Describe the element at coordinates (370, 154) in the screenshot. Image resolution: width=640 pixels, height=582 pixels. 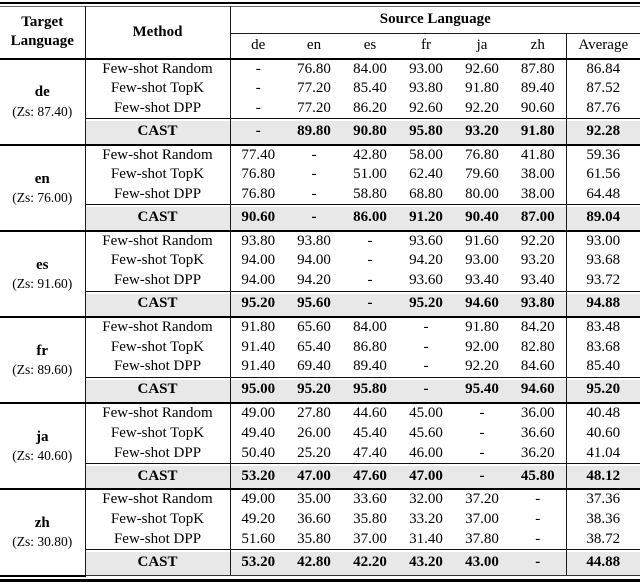
I see `score-cell: 42.80` at that location.